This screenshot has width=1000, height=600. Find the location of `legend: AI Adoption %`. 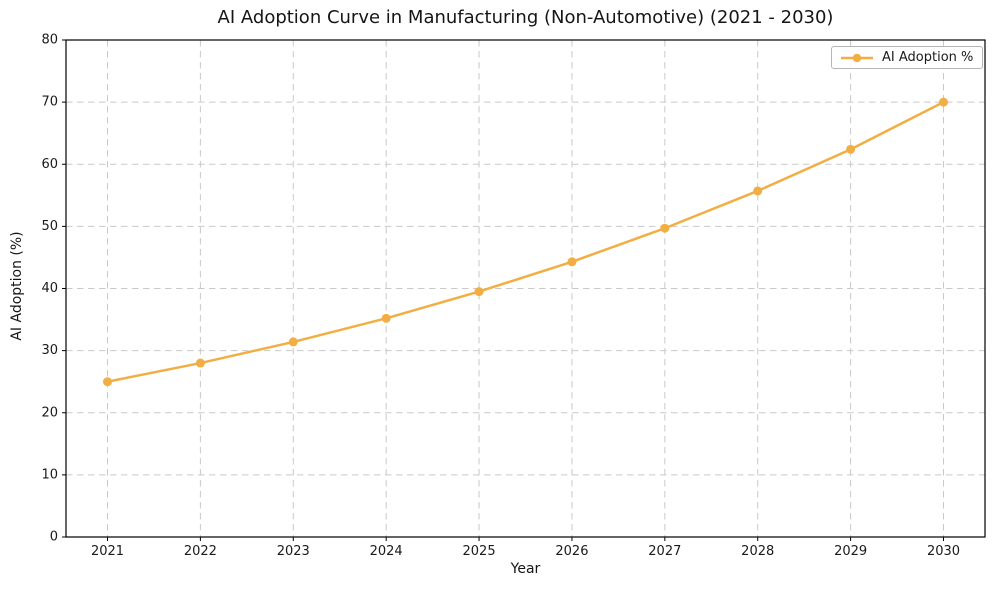

legend: AI Adoption % is located at coordinates (907, 57).